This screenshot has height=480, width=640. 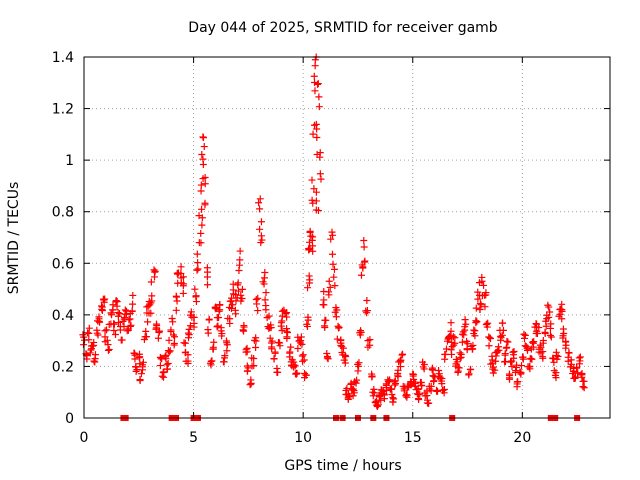 I want to click on x-axis-title: GPS time / hours, so click(x=342, y=466).